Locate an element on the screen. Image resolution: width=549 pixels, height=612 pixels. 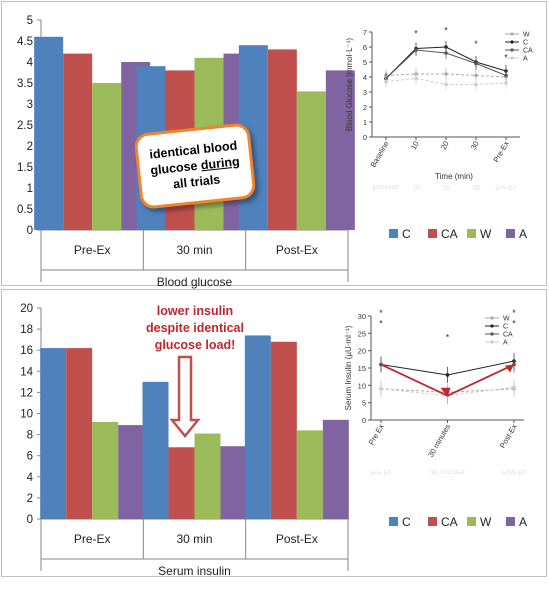
x-tick-label: 10 is located at coordinates (415, 146).